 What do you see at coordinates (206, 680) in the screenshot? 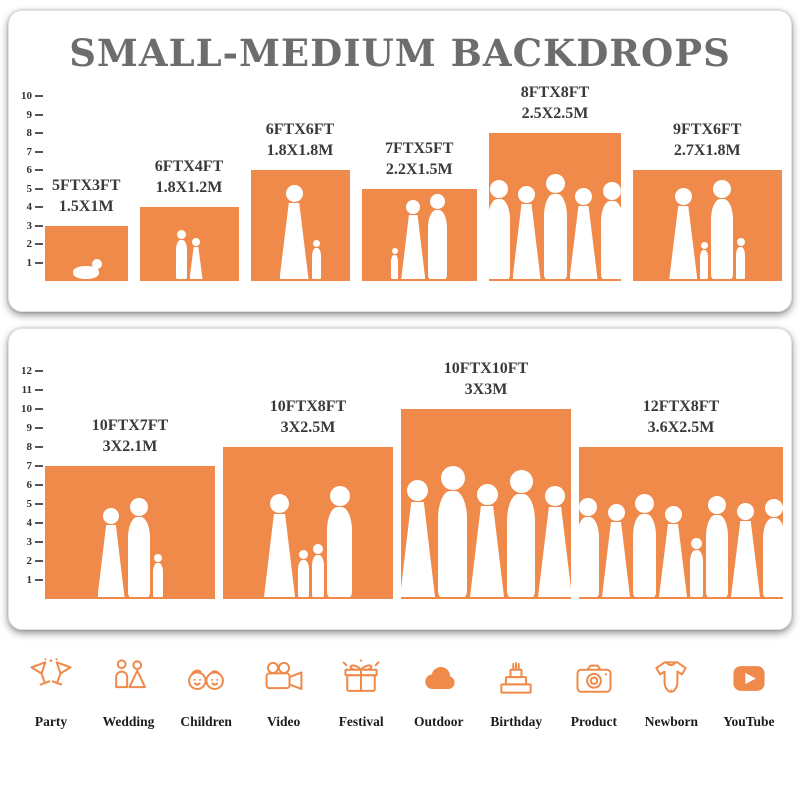
I see `children-icon` at bounding box center [206, 680].